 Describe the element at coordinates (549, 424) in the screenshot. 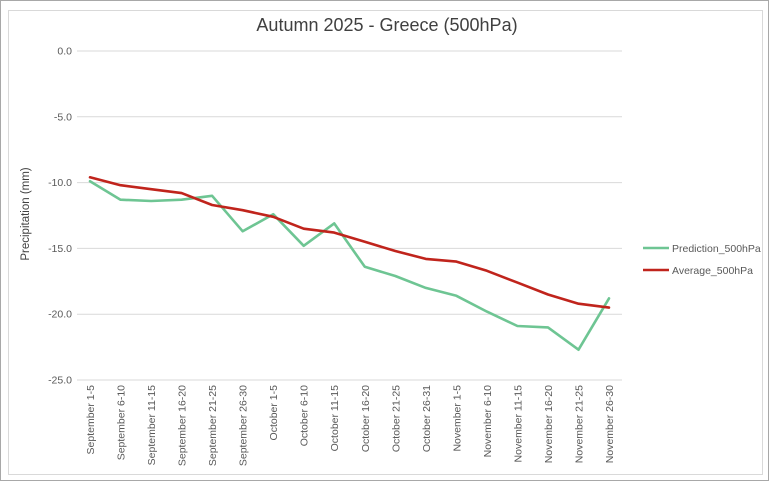

I see `x-tick-label: November 16-20` at that location.